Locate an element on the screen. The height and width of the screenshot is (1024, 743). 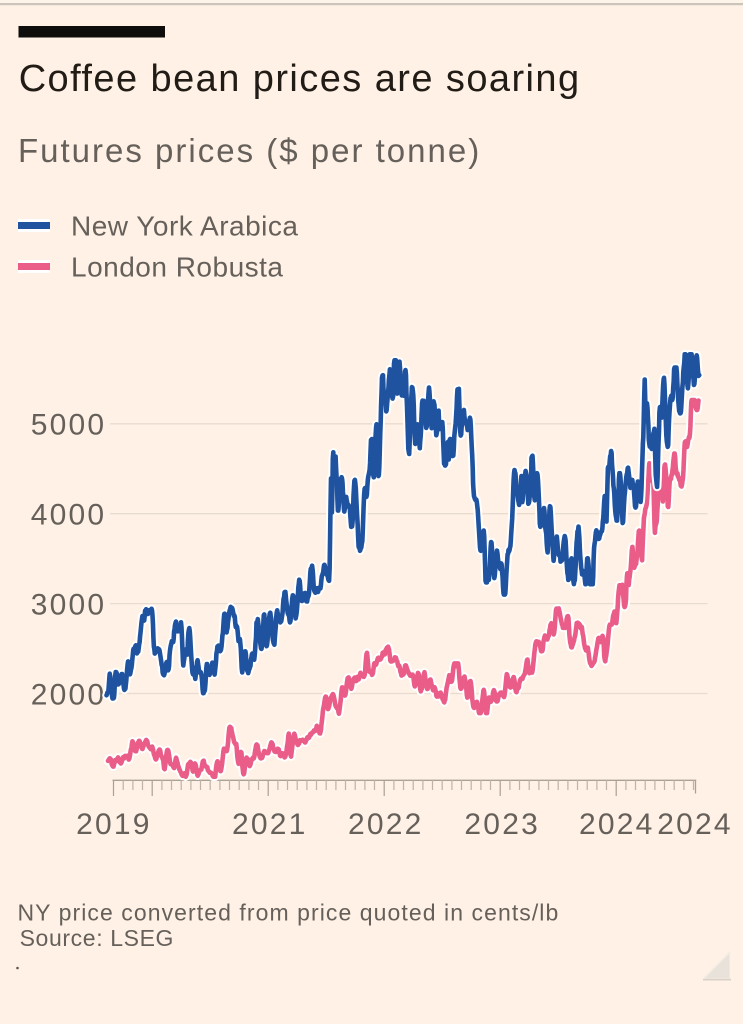
svg-text: New York Arabica is located at coordinates (184, 226).